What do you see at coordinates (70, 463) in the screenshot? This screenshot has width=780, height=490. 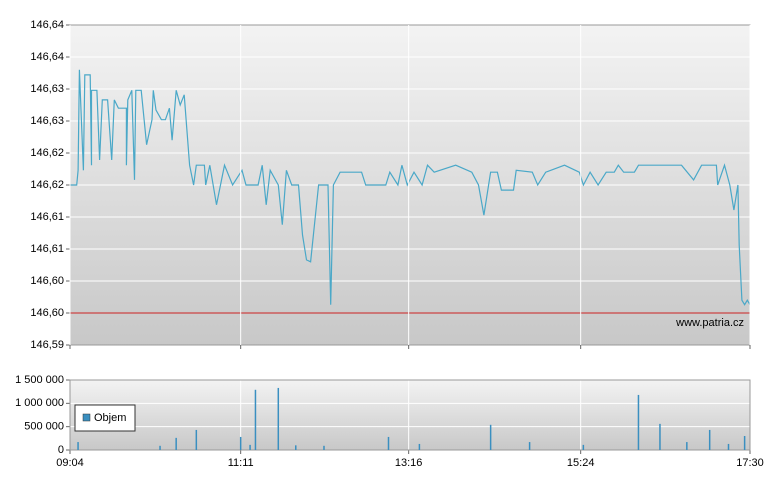 I see `x-tick-label: 09:04` at bounding box center [70, 463].